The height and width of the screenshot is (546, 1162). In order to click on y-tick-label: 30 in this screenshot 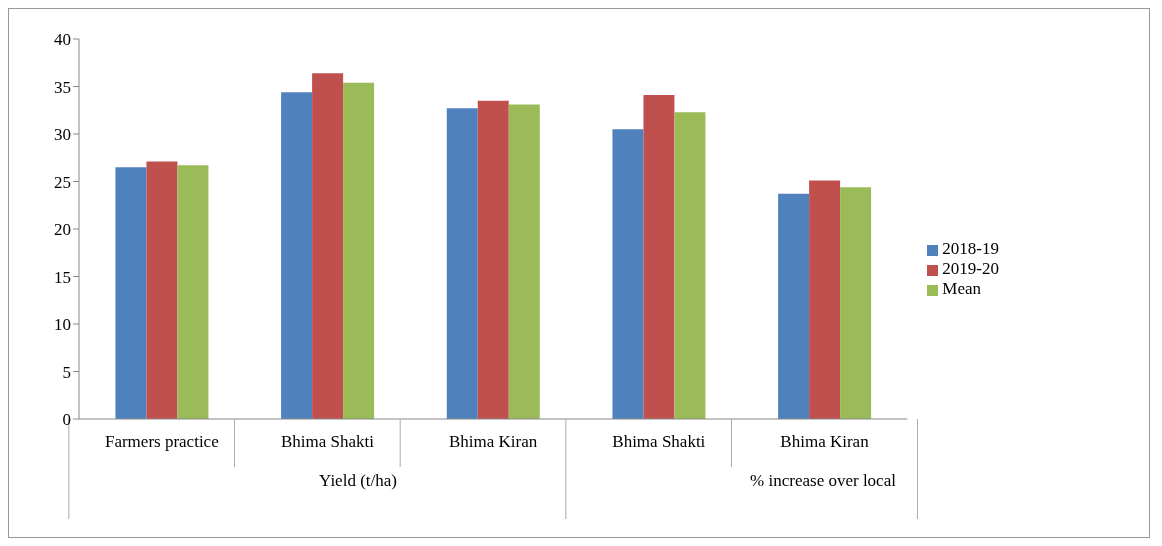, I will do `click(62, 135)`.